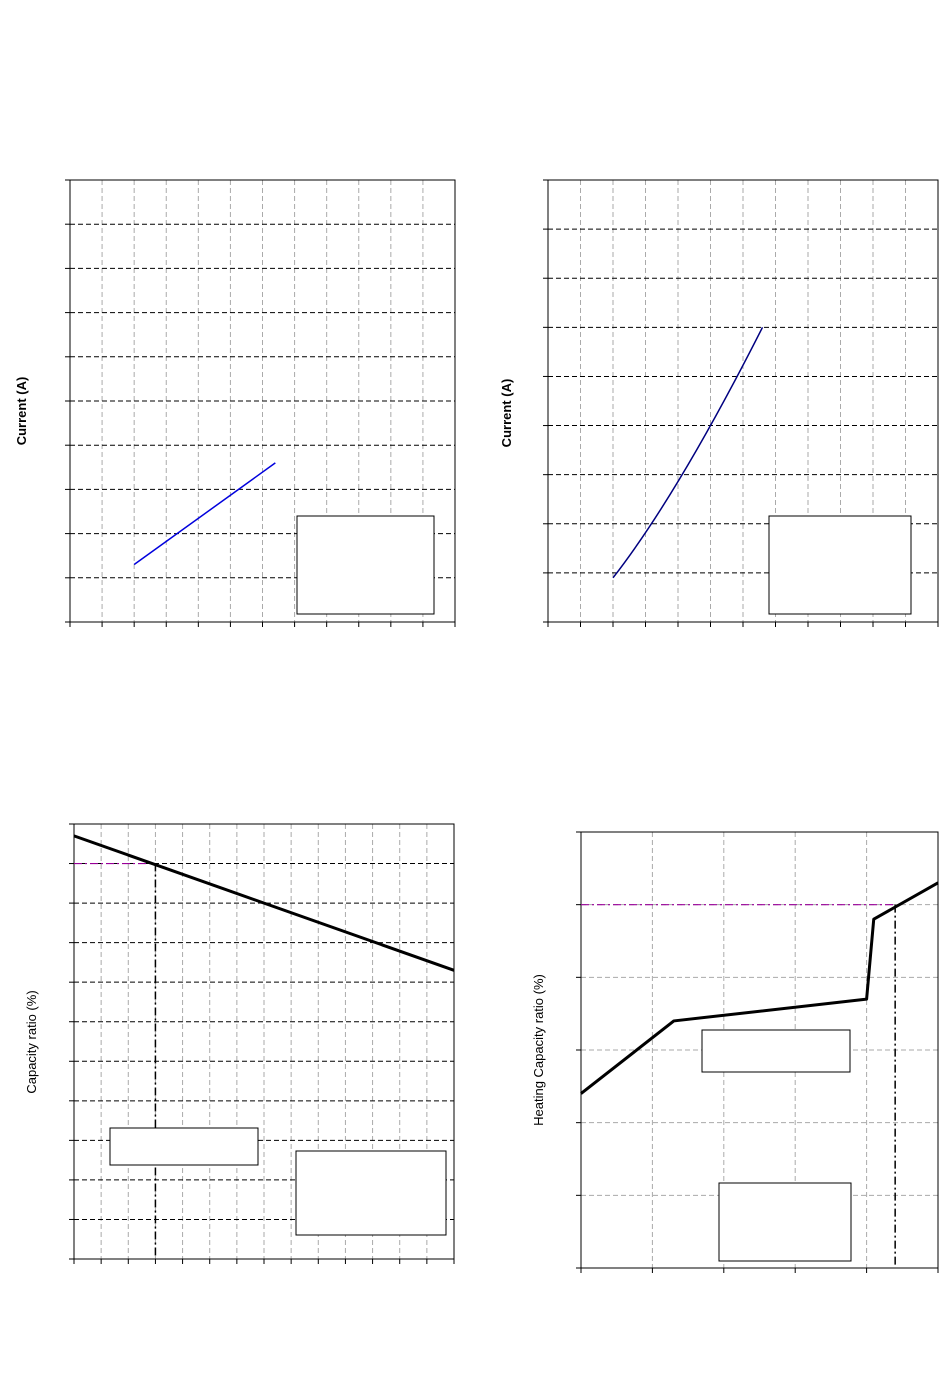 This screenshot has width=950, height=1388. Describe the element at coordinates (538, 1050) in the screenshot. I see `y-axis-label: Heating Capacity ratio (%)` at that location.